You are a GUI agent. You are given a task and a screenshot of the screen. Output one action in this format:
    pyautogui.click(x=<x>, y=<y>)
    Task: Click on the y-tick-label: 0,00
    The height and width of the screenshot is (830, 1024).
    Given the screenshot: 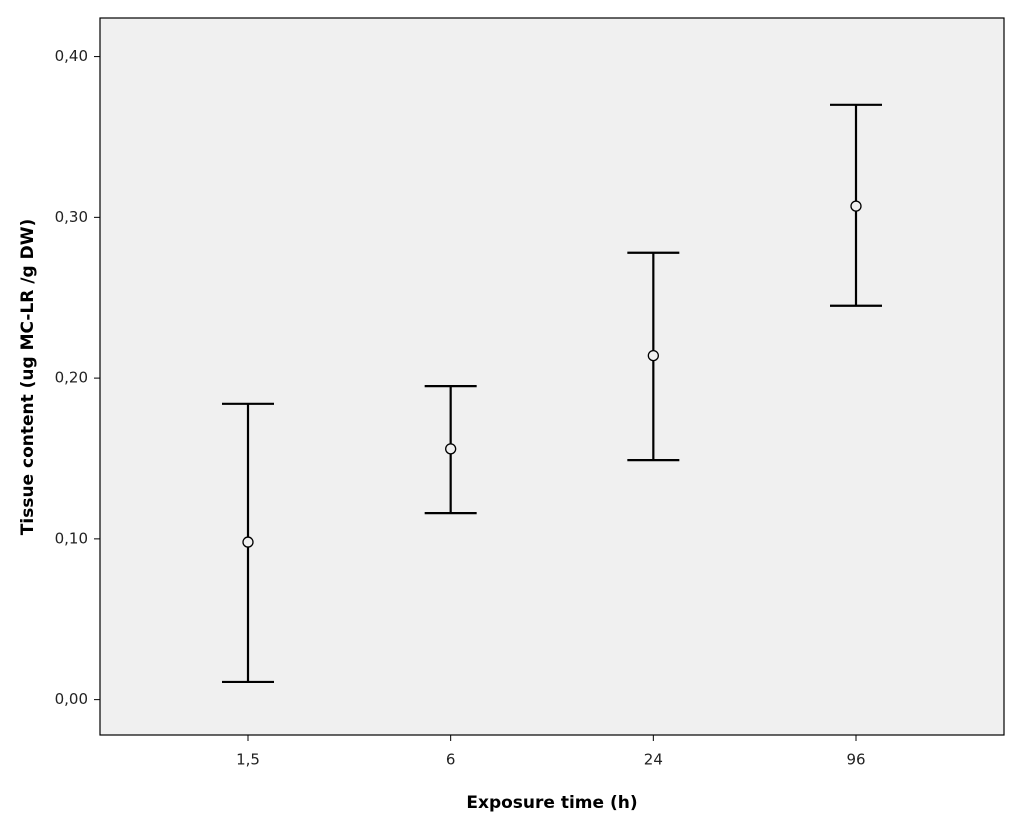 What is the action you would take?
    pyautogui.click(x=71, y=699)
    